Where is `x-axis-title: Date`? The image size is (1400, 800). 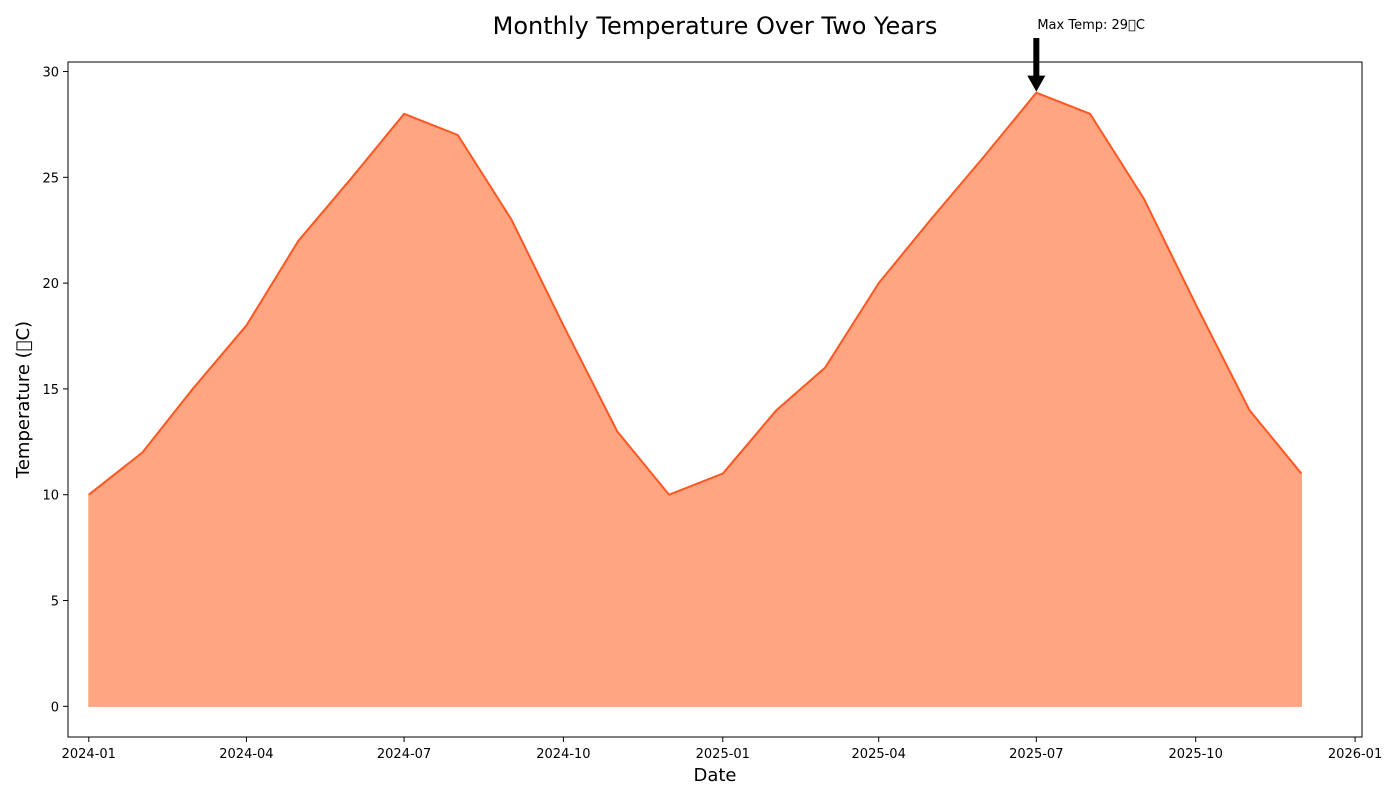
x-axis-title: Date is located at coordinates (714, 775).